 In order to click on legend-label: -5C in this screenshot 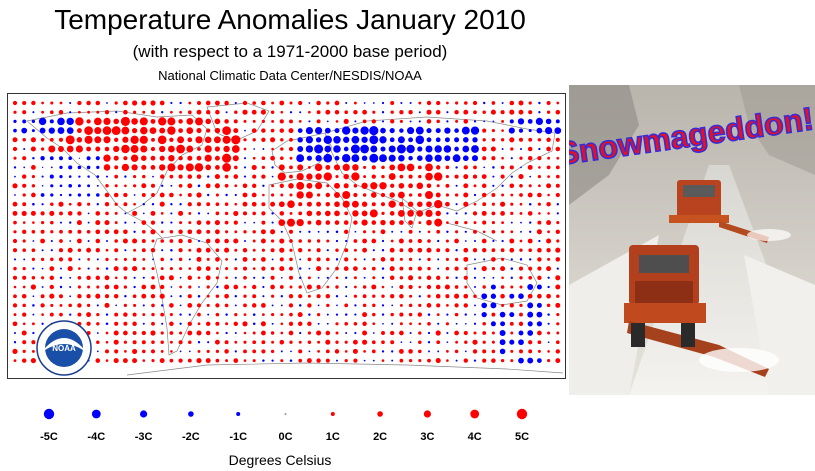, I will do `click(49, 437)`.